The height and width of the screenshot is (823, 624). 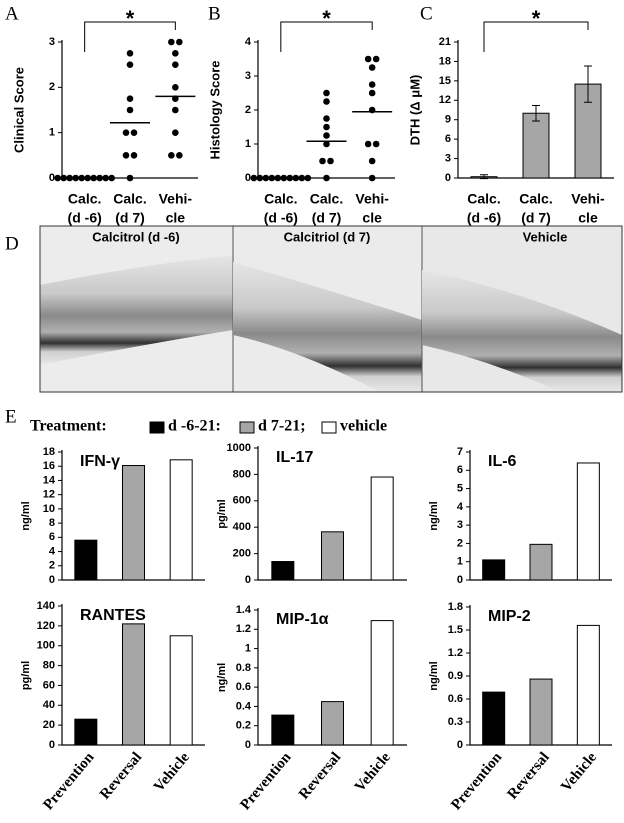 I want to click on panel-label: E, so click(x=11, y=416).